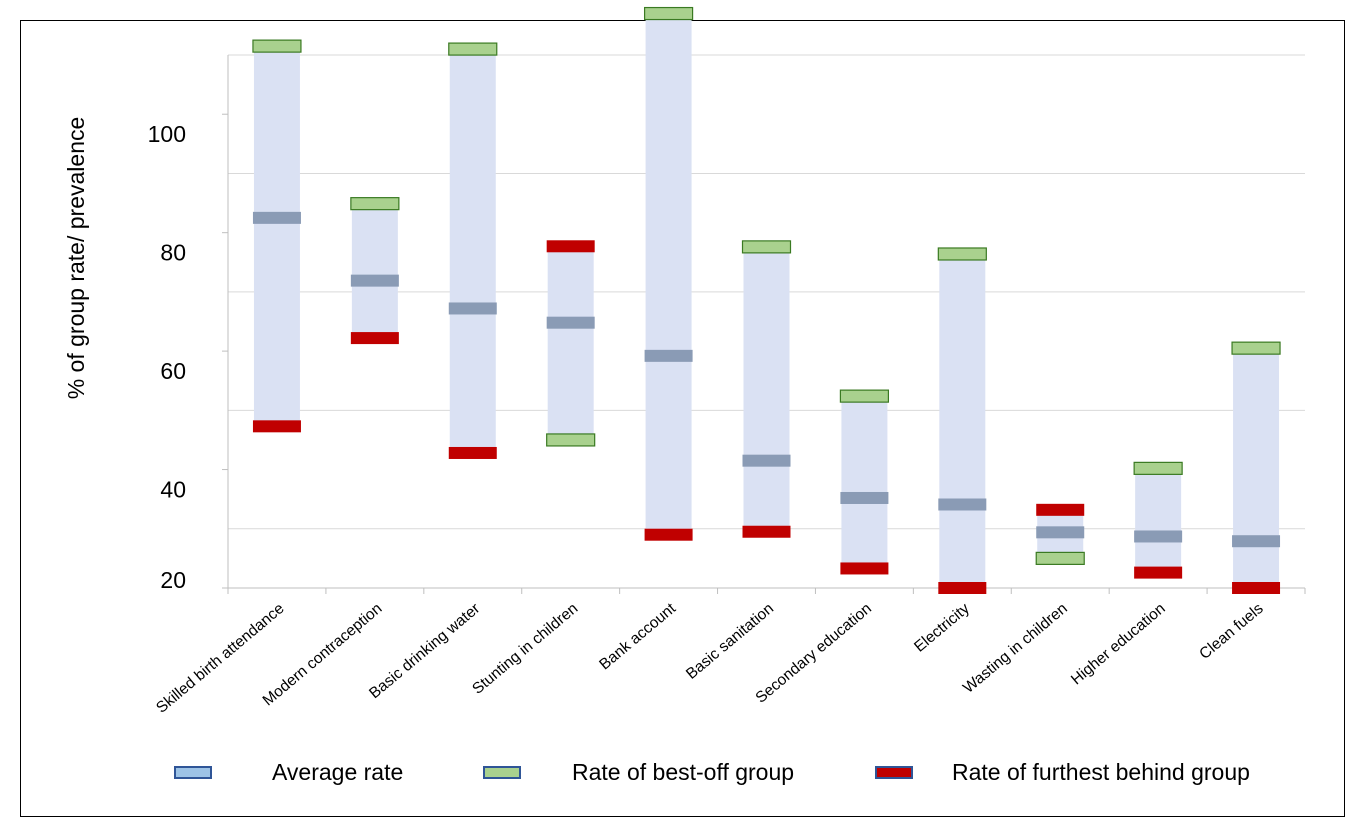 Image resolution: width=1366 pixels, height=836 pixels. Describe the element at coordinates (173, 371) in the screenshot. I see `y-tick-label: 60` at that location.